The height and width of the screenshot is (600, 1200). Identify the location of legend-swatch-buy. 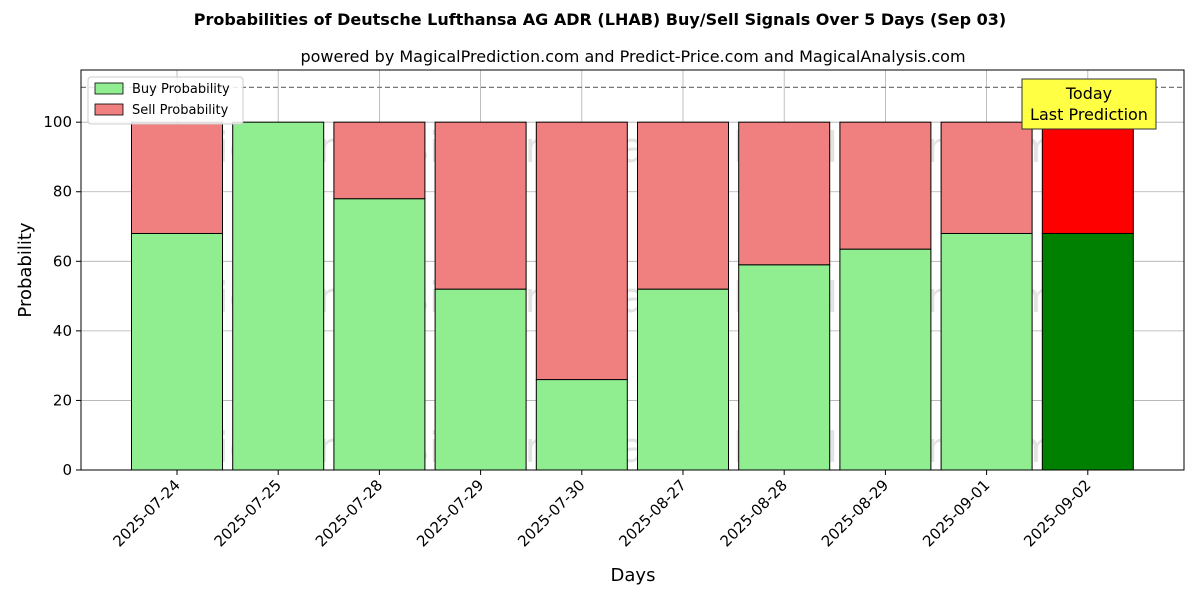
(109, 88).